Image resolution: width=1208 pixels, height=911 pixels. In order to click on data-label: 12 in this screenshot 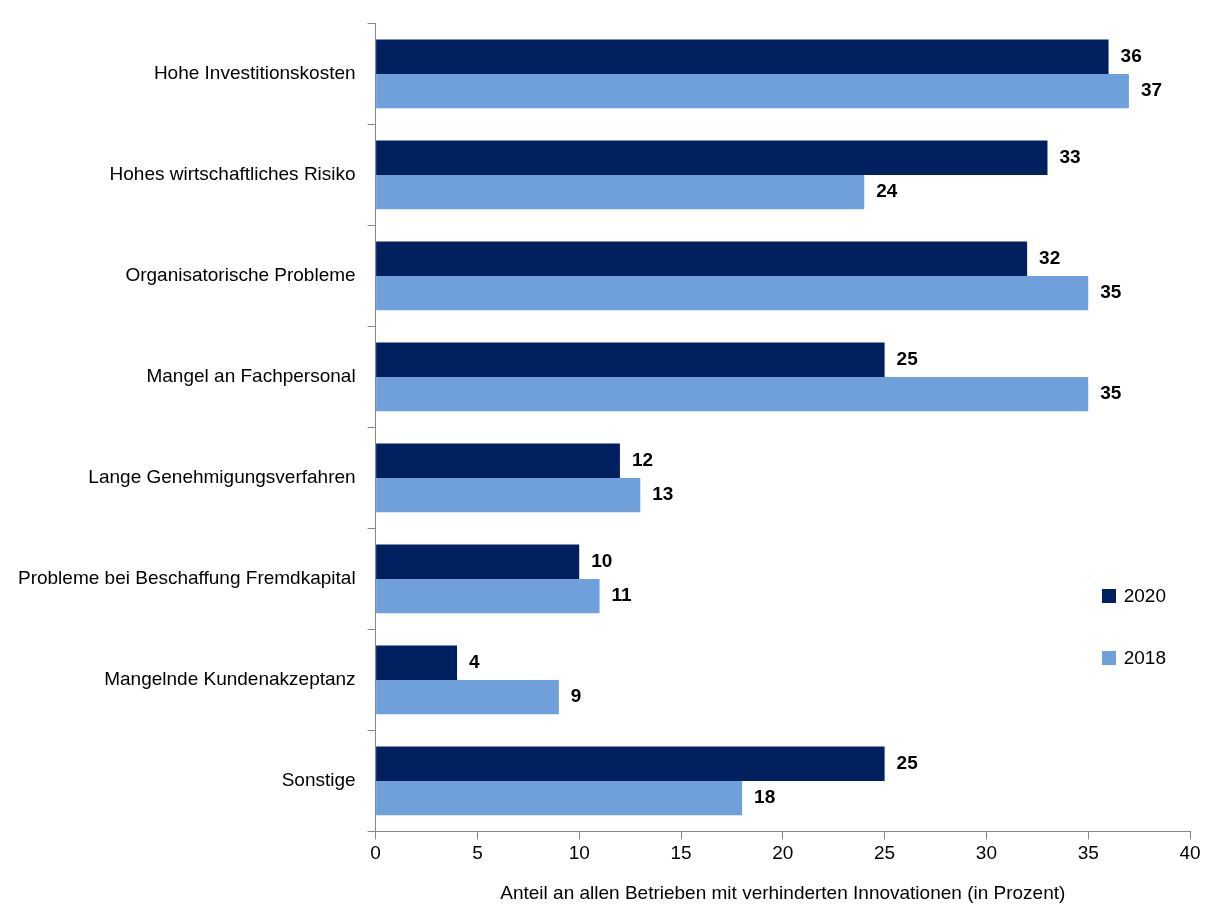, I will do `click(642, 459)`.